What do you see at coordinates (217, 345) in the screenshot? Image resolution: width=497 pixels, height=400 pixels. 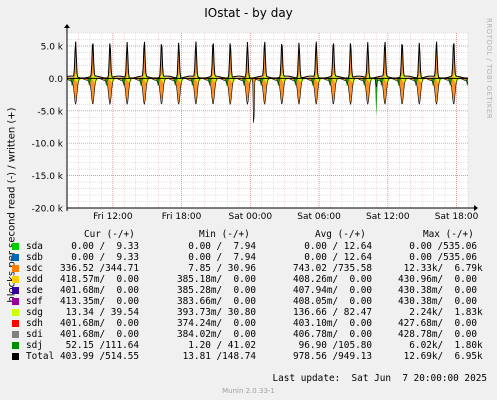 I see `legend-min-value: 1.20 / 41.02` at bounding box center [217, 345].